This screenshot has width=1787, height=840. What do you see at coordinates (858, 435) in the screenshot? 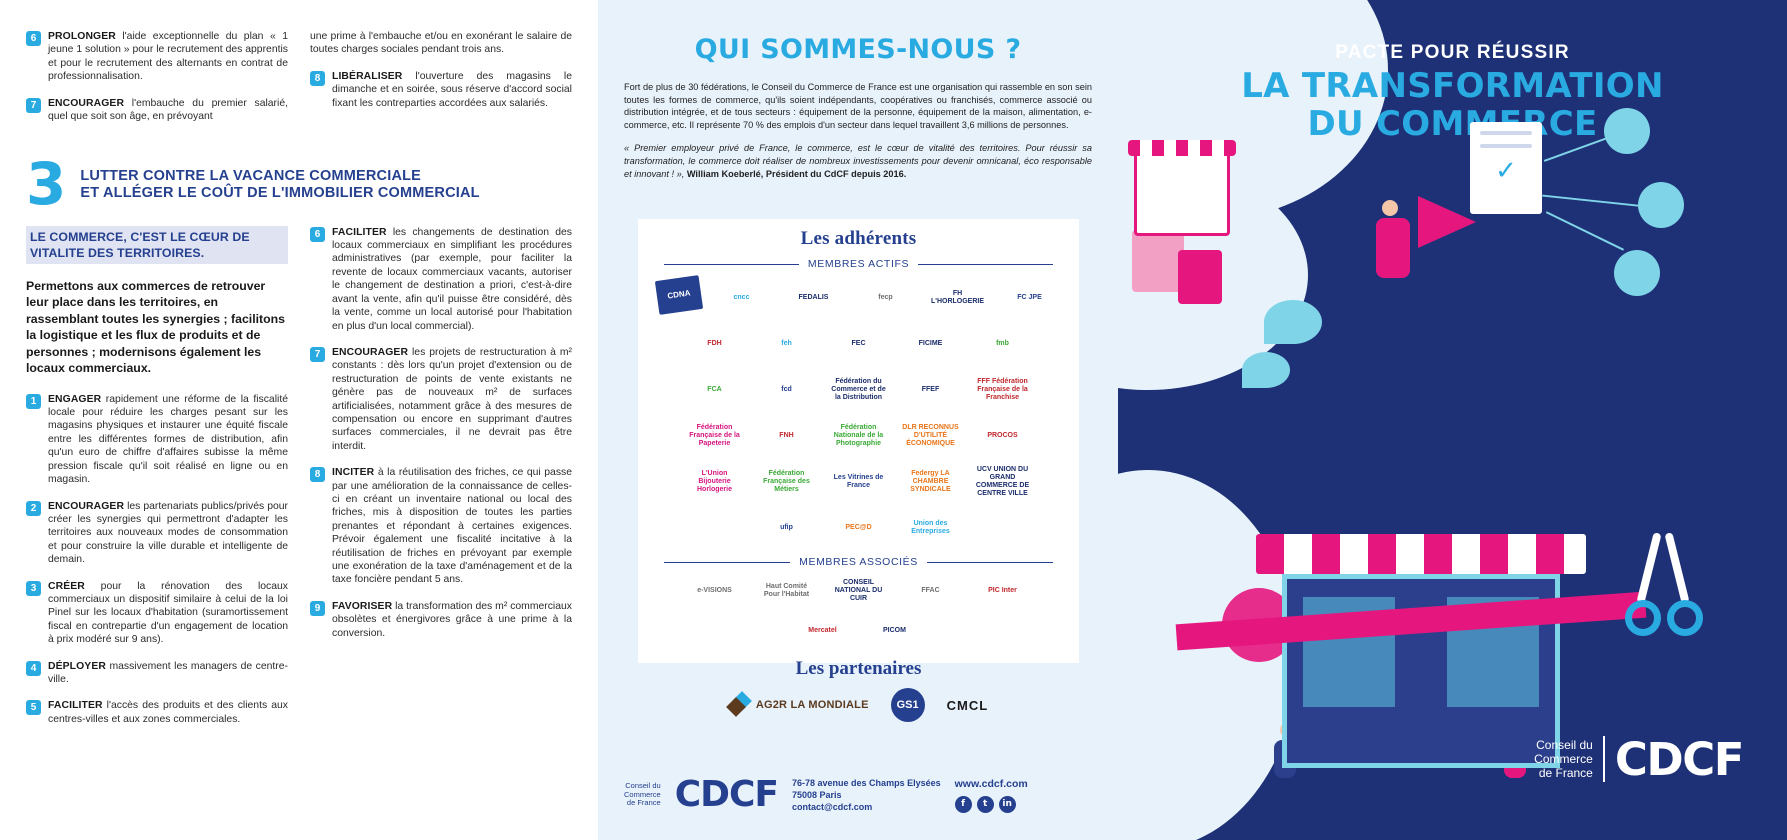
I see `member-logo: Fédération Nationale de la Photographie` at bounding box center [858, 435].